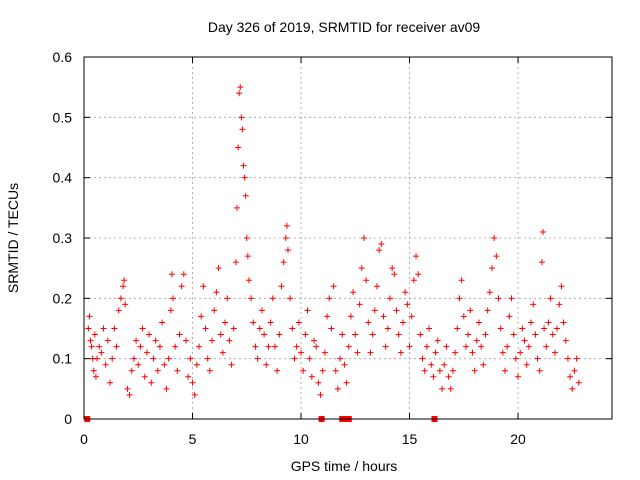  I want to click on y-tick-label: 0.4, so click(63, 178).